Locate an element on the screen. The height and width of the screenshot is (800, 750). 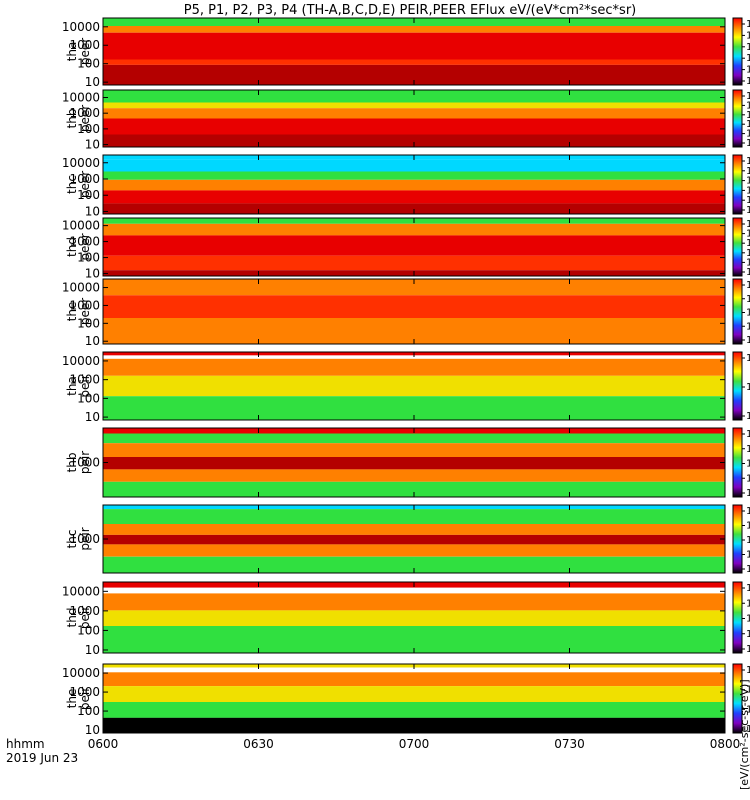
y-axis-label-probe: thb is located at coordinates (72, 463).